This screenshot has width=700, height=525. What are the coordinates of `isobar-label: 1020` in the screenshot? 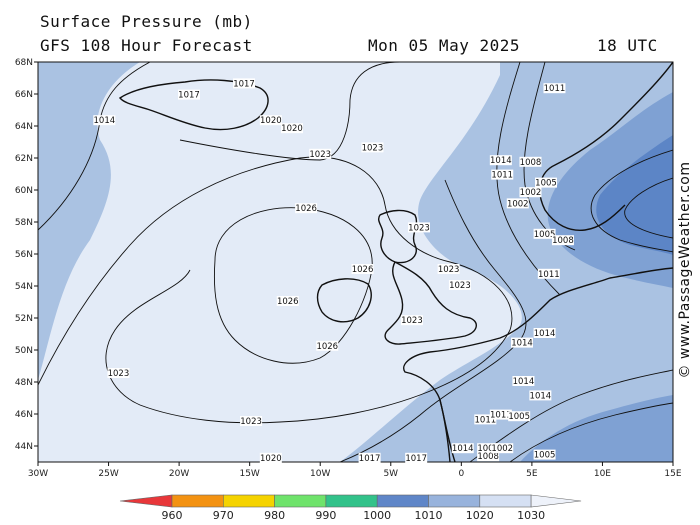 It's located at (292, 128).